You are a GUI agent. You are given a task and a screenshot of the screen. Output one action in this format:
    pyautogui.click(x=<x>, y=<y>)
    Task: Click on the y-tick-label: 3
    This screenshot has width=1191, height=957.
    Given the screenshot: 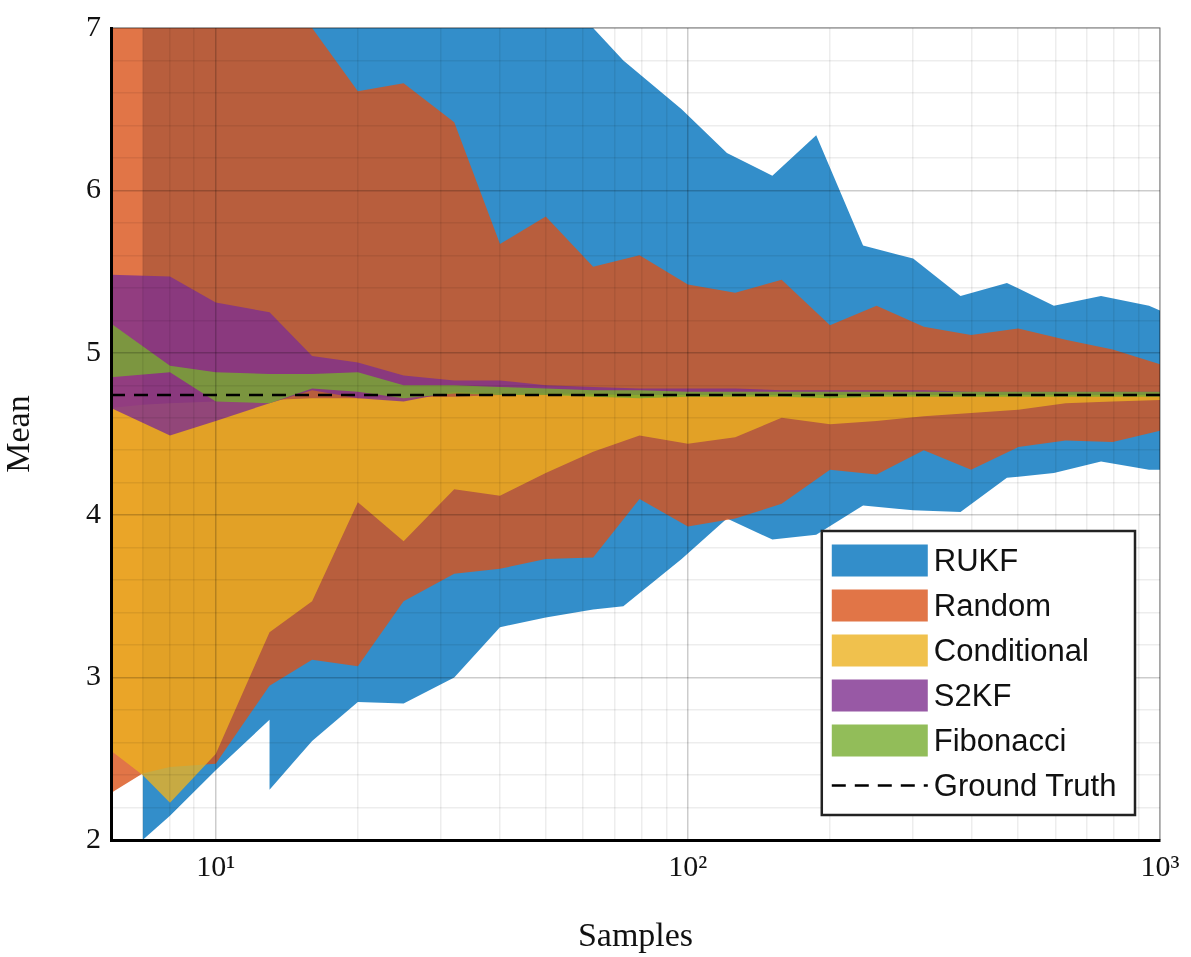 What is the action you would take?
    pyautogui.click(x=93, y=675)
    